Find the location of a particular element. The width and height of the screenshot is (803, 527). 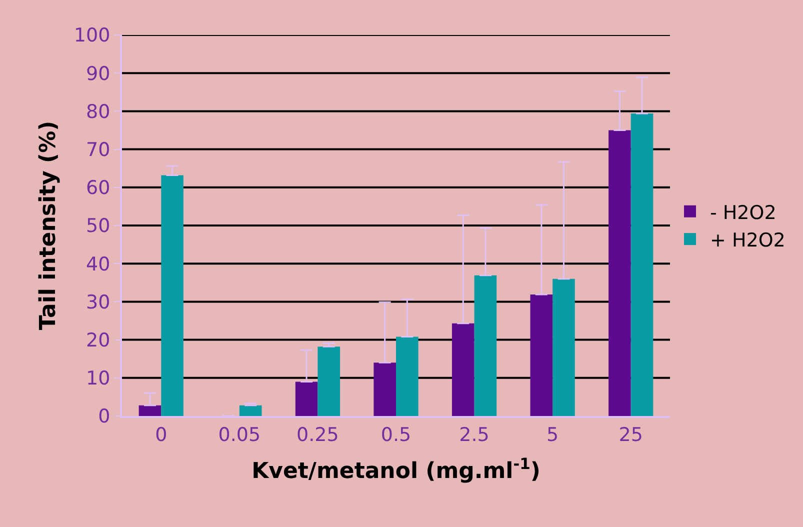

x-tick-label: 0 is located at coordinates (161, 435).